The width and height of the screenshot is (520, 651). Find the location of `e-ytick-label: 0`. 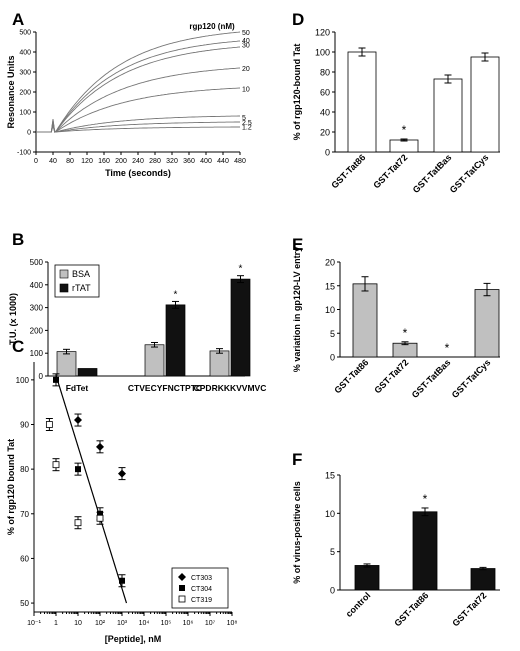

e-ytick-label: 0 is located at coordinates (332, 358).